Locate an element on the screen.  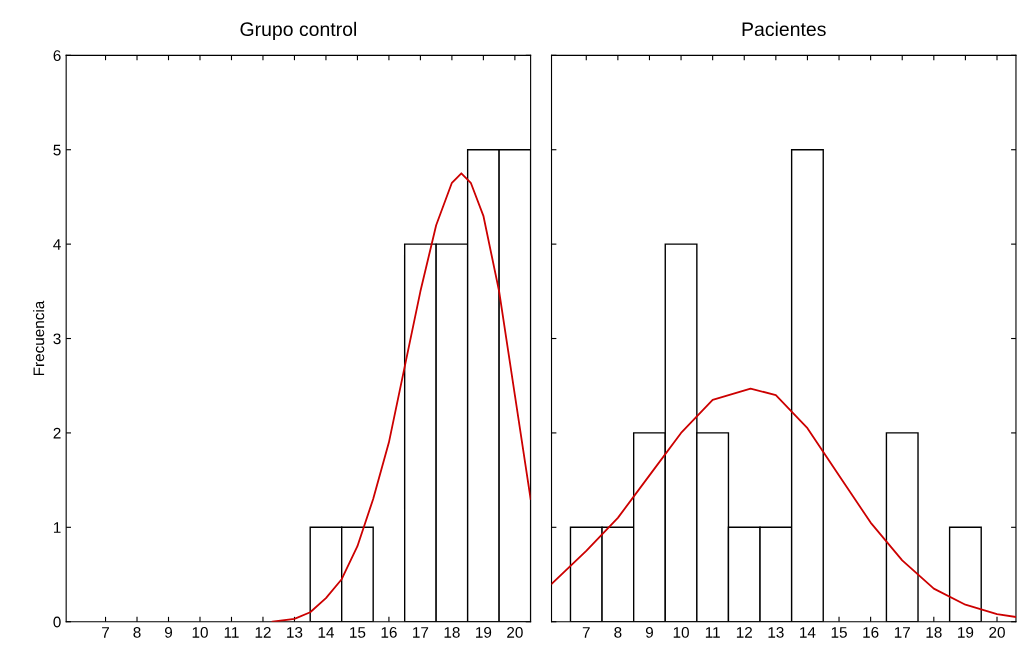
chart-title: Grupo control is located at coordinates (298, 30).